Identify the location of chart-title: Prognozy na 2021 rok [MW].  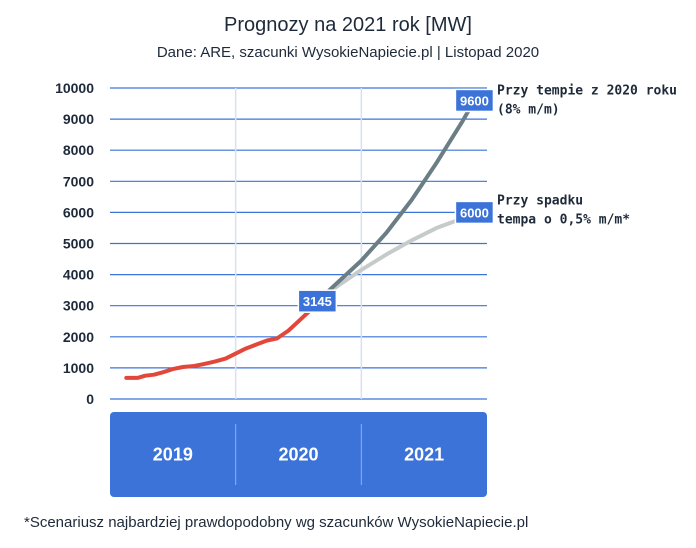
(348, 25).